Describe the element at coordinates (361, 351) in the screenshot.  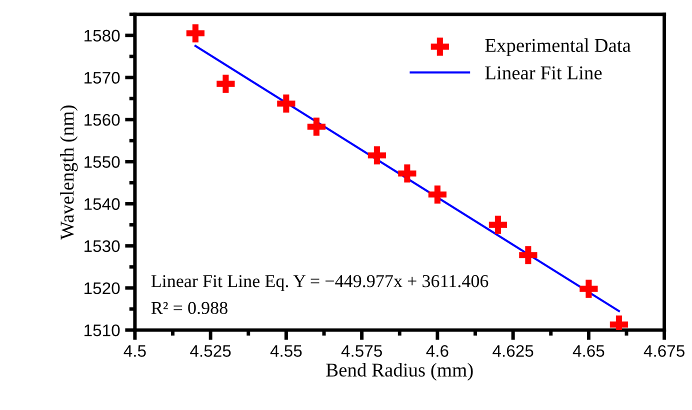
I see `x-tick-label: 4.575` at that location.